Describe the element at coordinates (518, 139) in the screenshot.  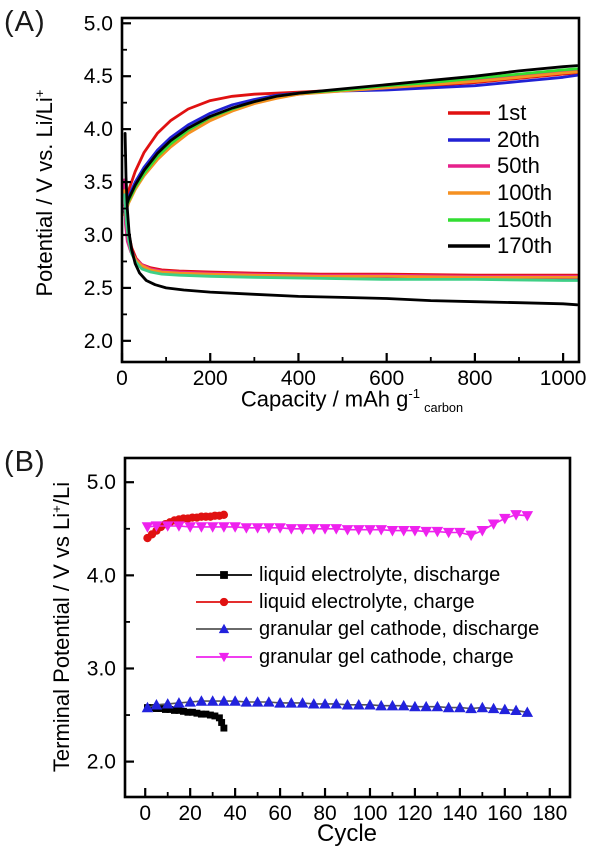
I see `legend-label-20th: 20th` at that location.